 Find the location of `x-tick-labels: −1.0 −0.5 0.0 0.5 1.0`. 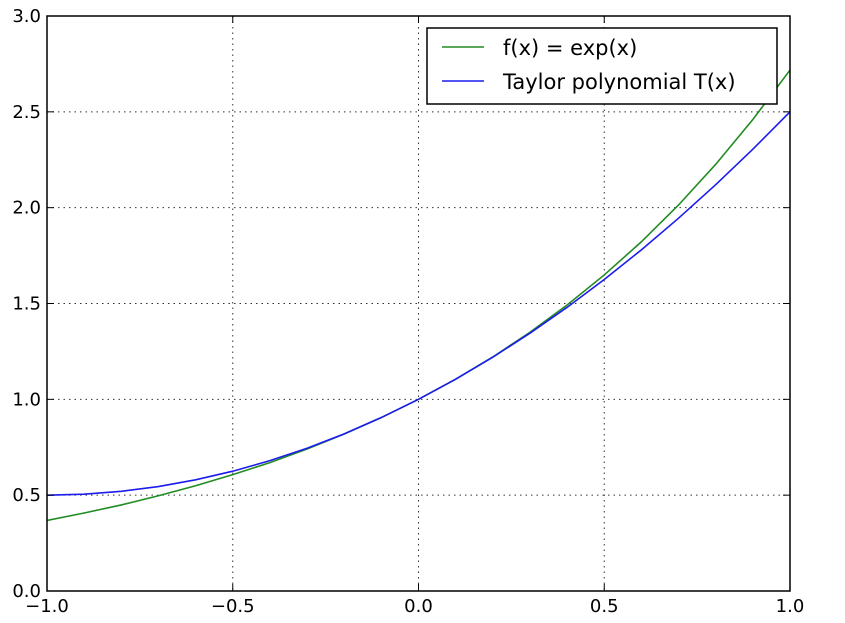

x-tick-labels: −1.0 −0.5 0.0 0.5 1.0 is located at coordinates (414, 606).